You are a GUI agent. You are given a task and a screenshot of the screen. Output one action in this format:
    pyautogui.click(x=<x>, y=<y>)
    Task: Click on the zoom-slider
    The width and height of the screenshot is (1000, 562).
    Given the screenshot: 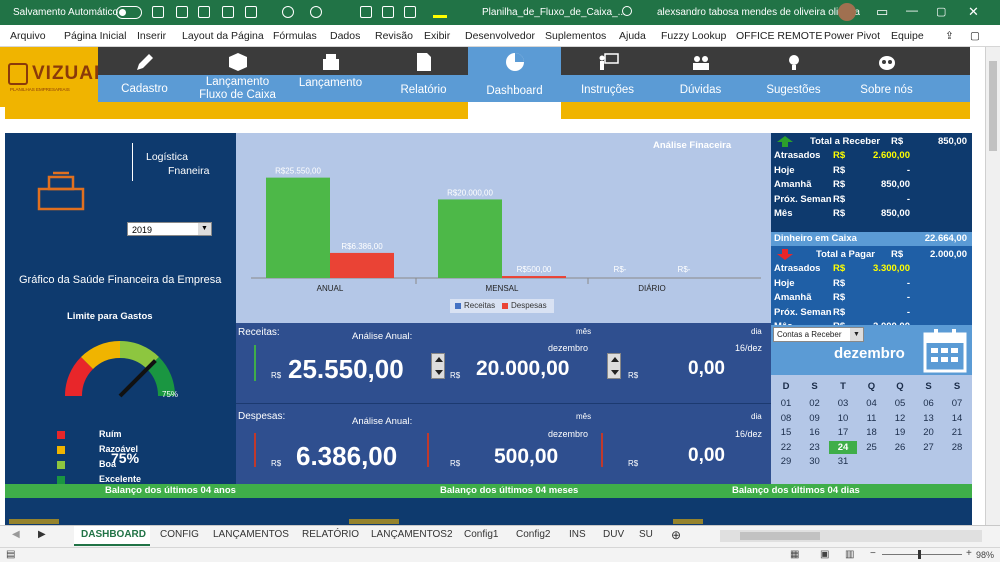 What is the action you would take?
    pyautogui.click(x=922, y=554)
    